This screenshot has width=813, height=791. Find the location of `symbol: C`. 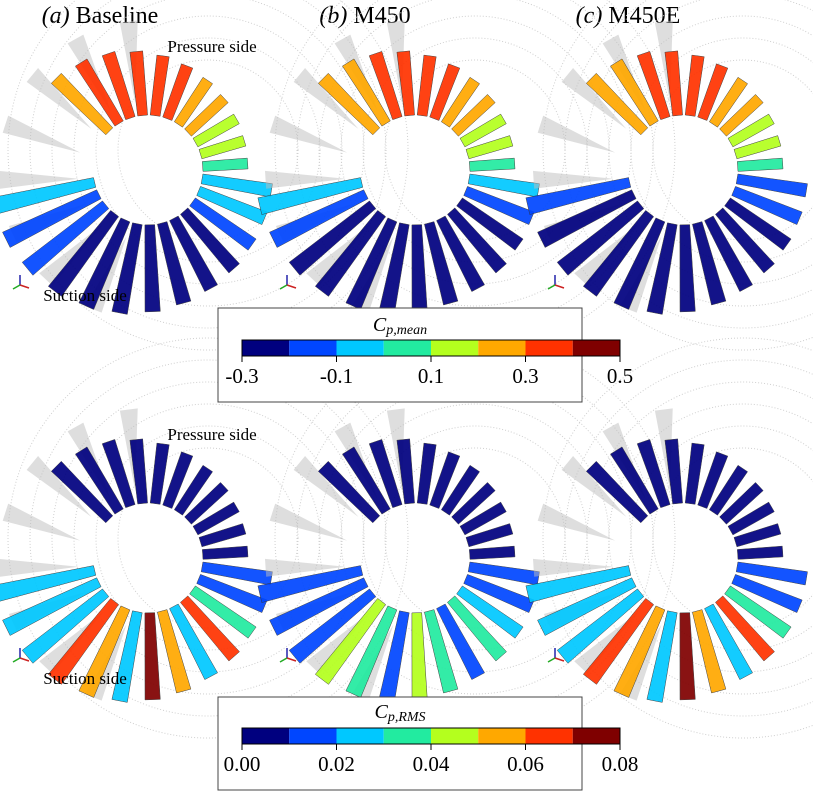

symbol: C is located at coordinates (380, 325).